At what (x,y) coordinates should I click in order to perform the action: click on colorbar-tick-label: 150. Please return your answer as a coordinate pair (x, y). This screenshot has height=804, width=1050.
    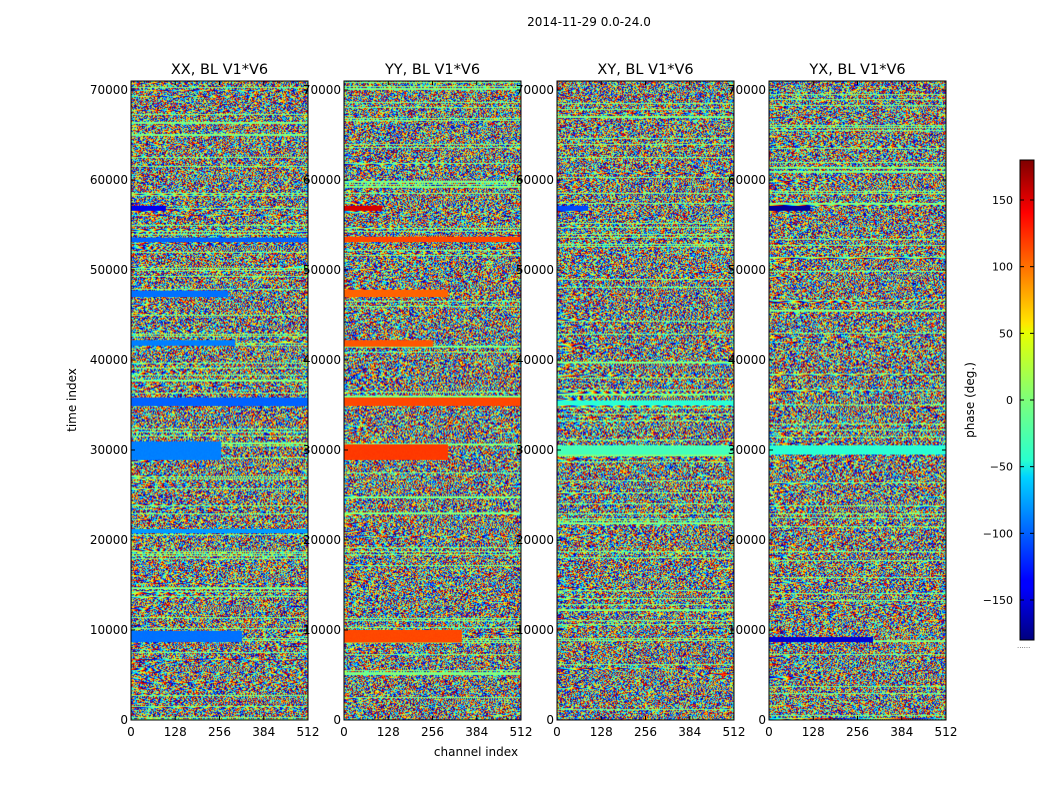
    Looking at the image, I should click on (1002, 200).